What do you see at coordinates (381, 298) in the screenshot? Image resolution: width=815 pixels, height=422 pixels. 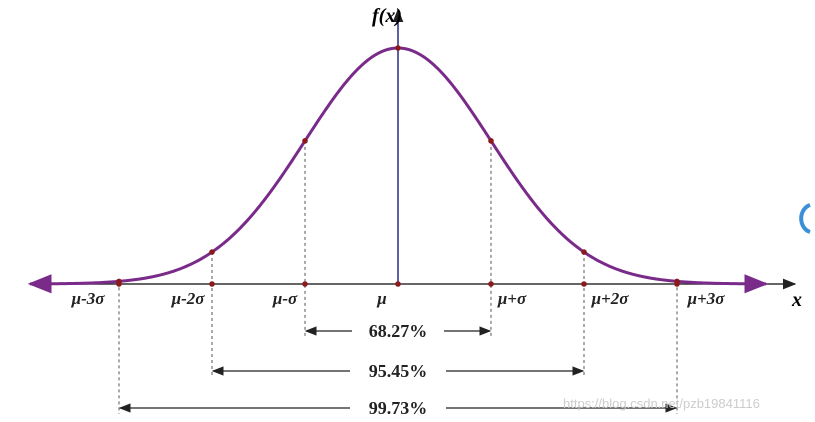 I see `tick-label: μ` at bounding box center [381, 298].